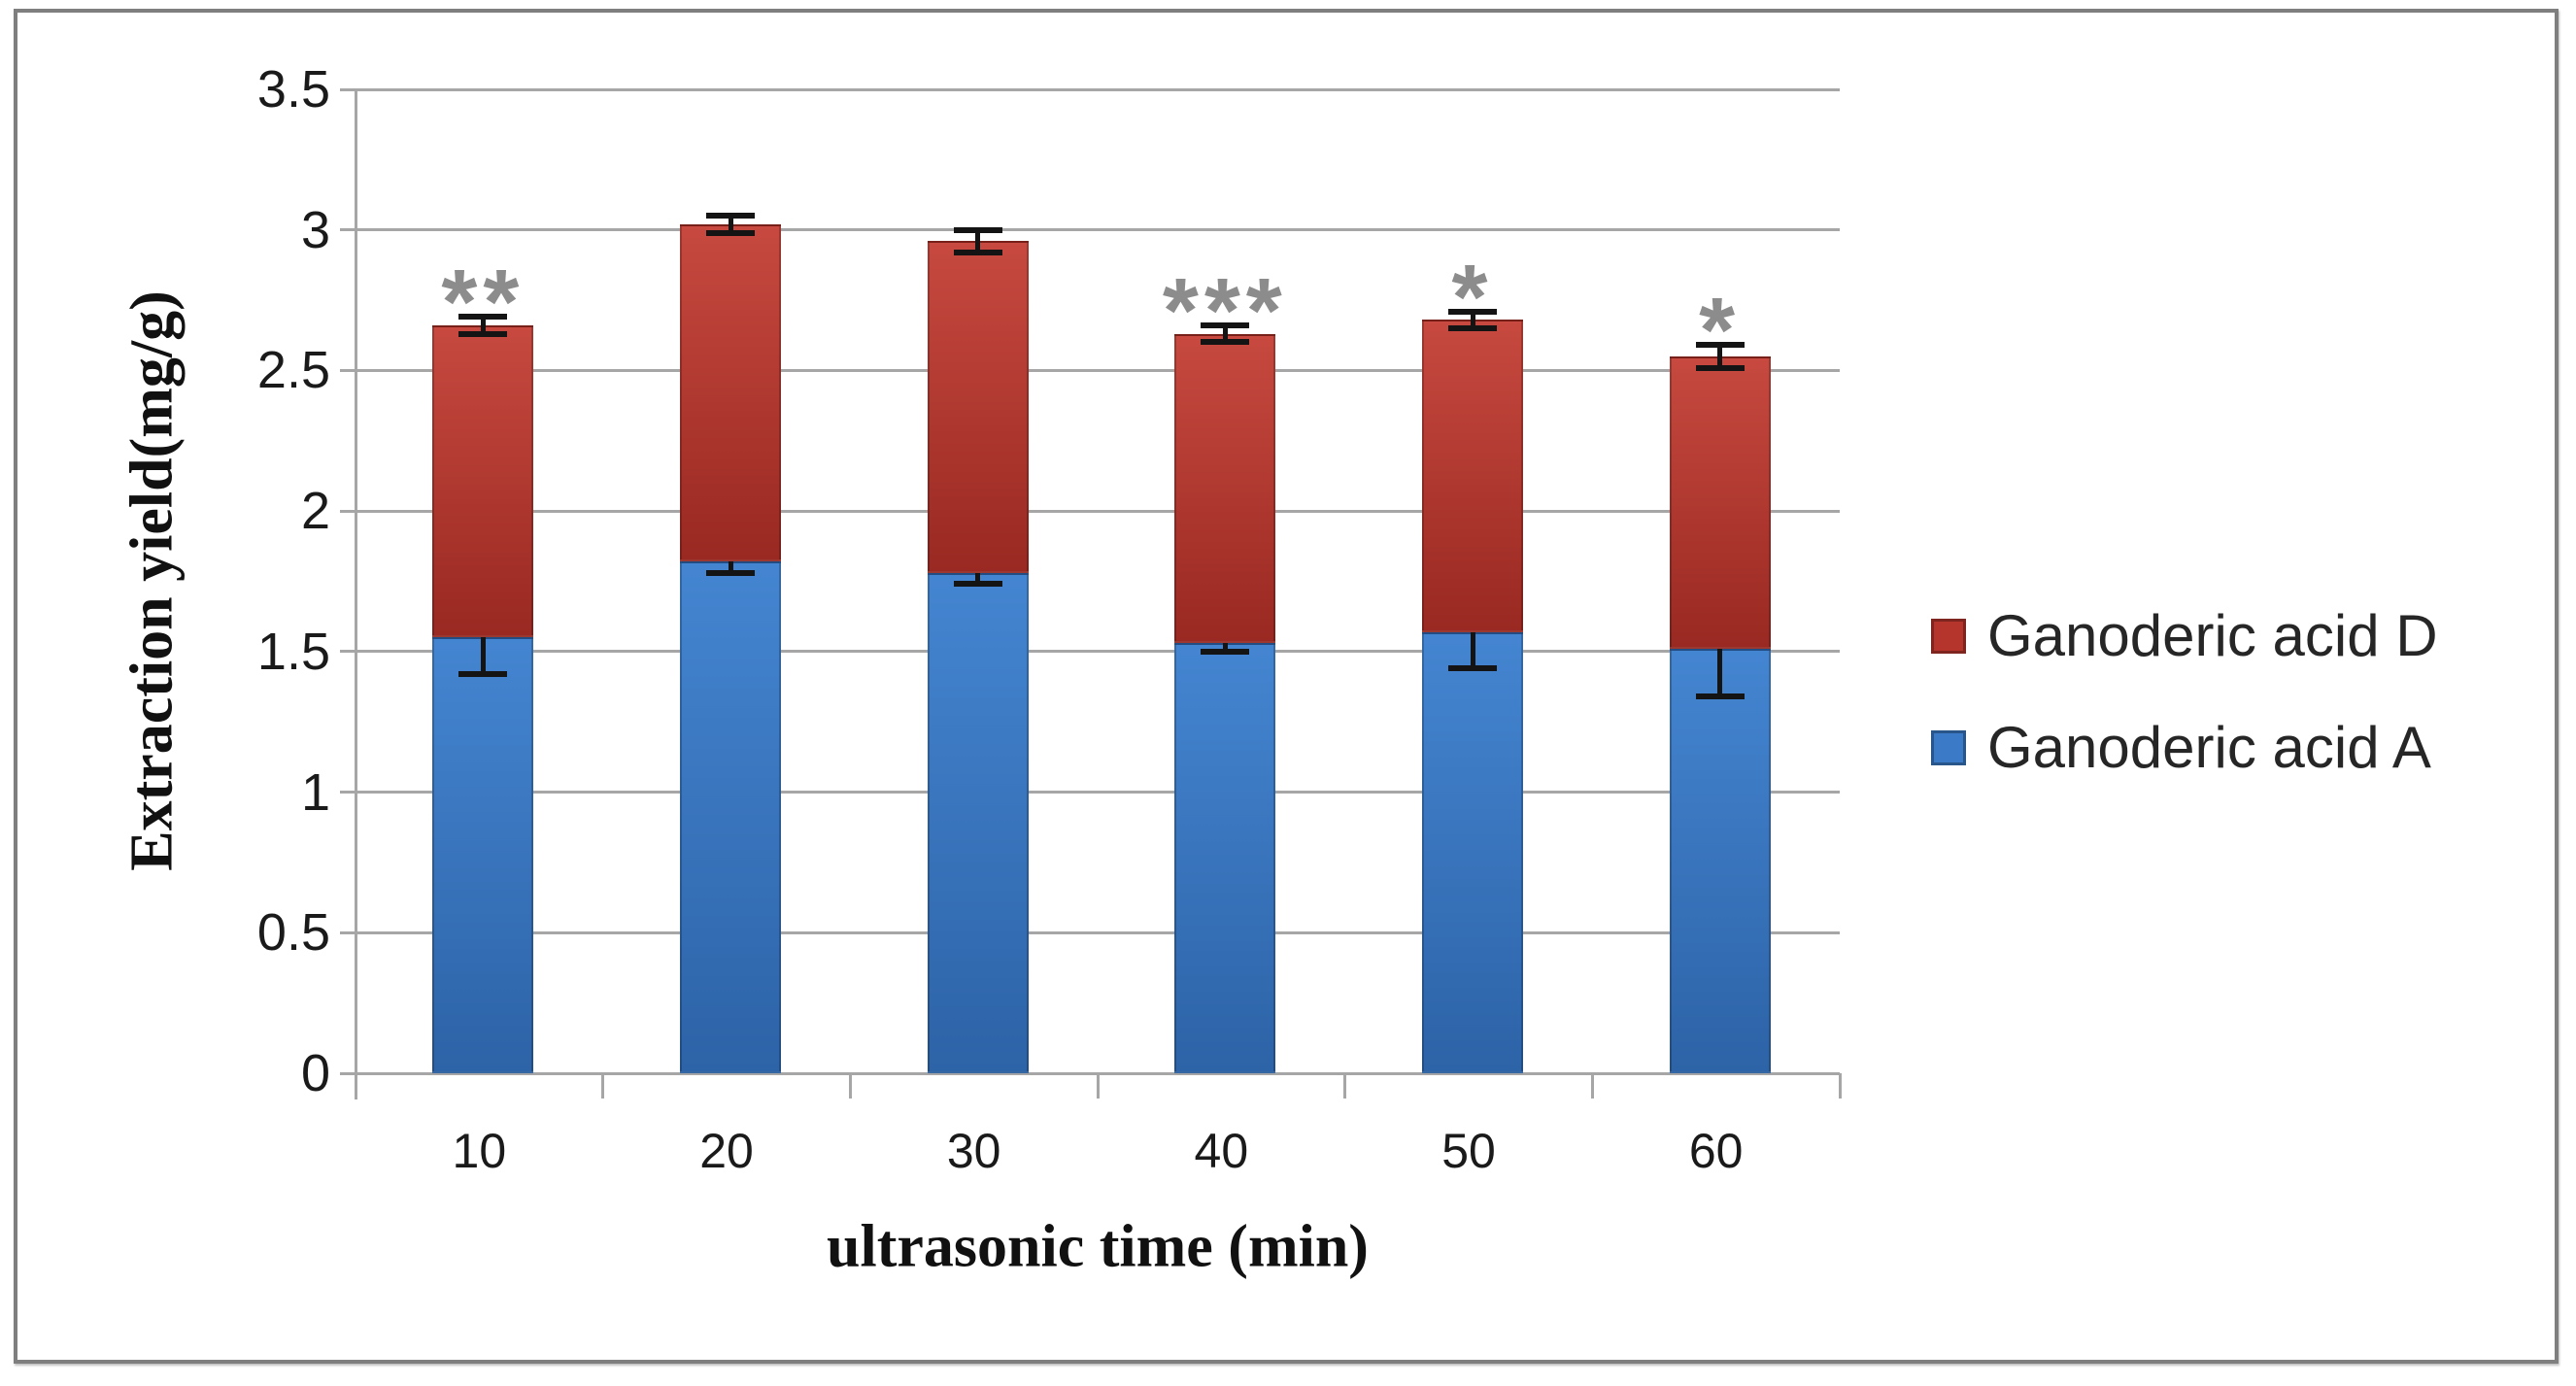 The height and width of the screenshot is (1386, 2576). I want to click on x-tick-label: 50, so click(1468, 1151).